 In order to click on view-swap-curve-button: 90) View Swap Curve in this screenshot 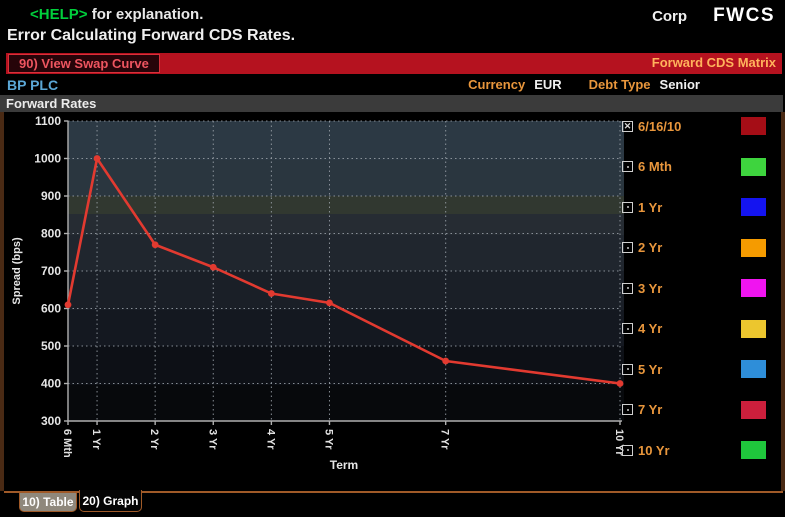, I will do `click(84, 63)`.